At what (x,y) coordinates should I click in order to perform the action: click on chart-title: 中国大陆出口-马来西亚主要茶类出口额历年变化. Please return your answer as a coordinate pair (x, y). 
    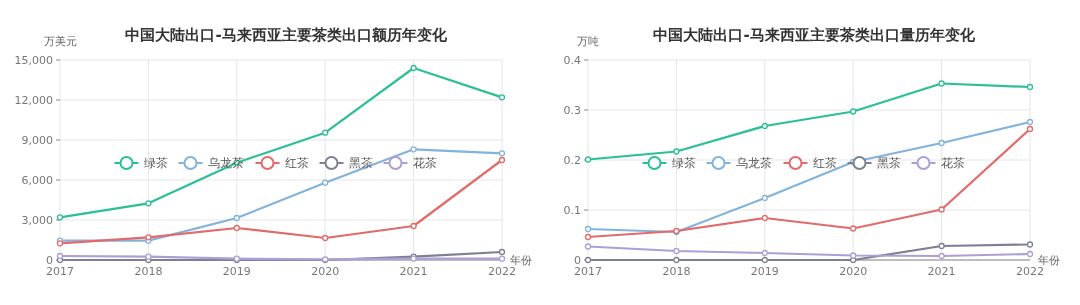
    Looking at the image, I should click on (286, 35).